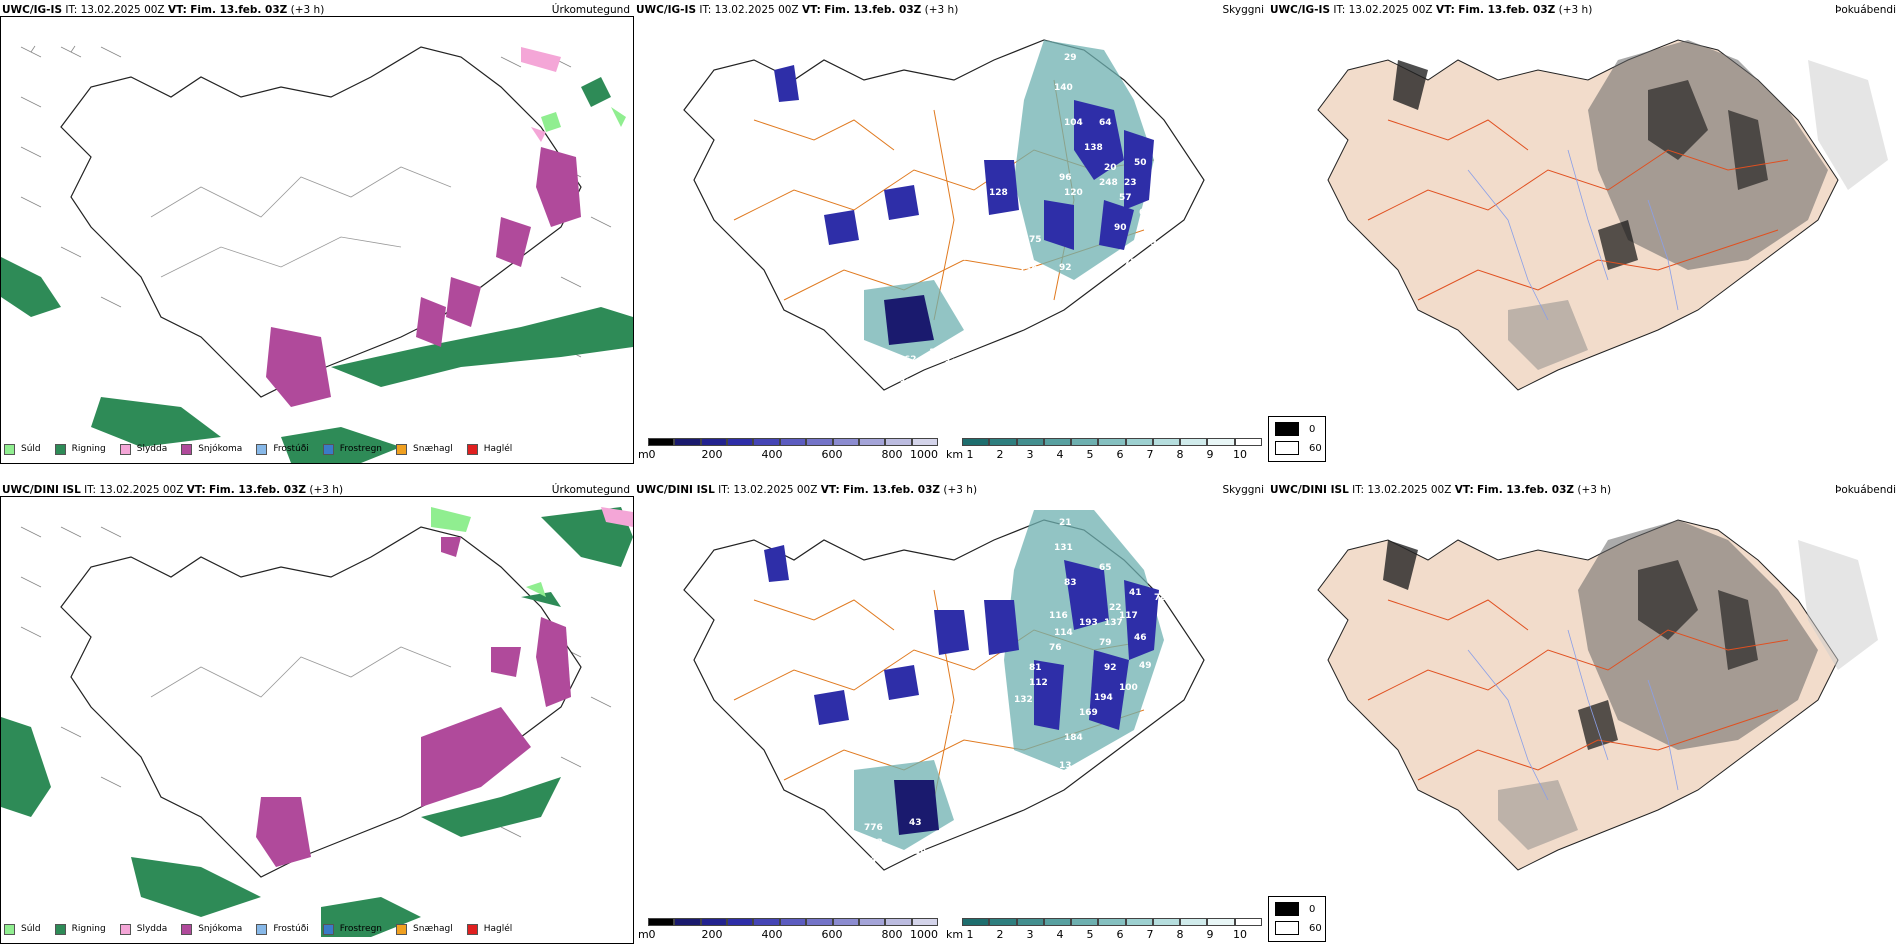 The width and height of the screenshot is (1900, 950). I want to click on map-value-label: 169, so click(1088, 713).